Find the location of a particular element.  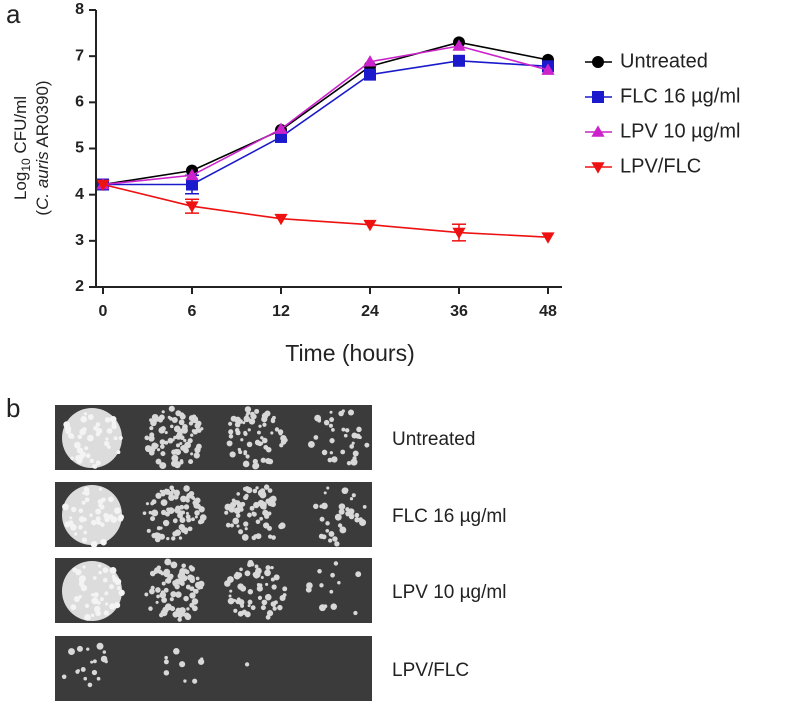

panel-label: a is located at coordinates (13, 14).